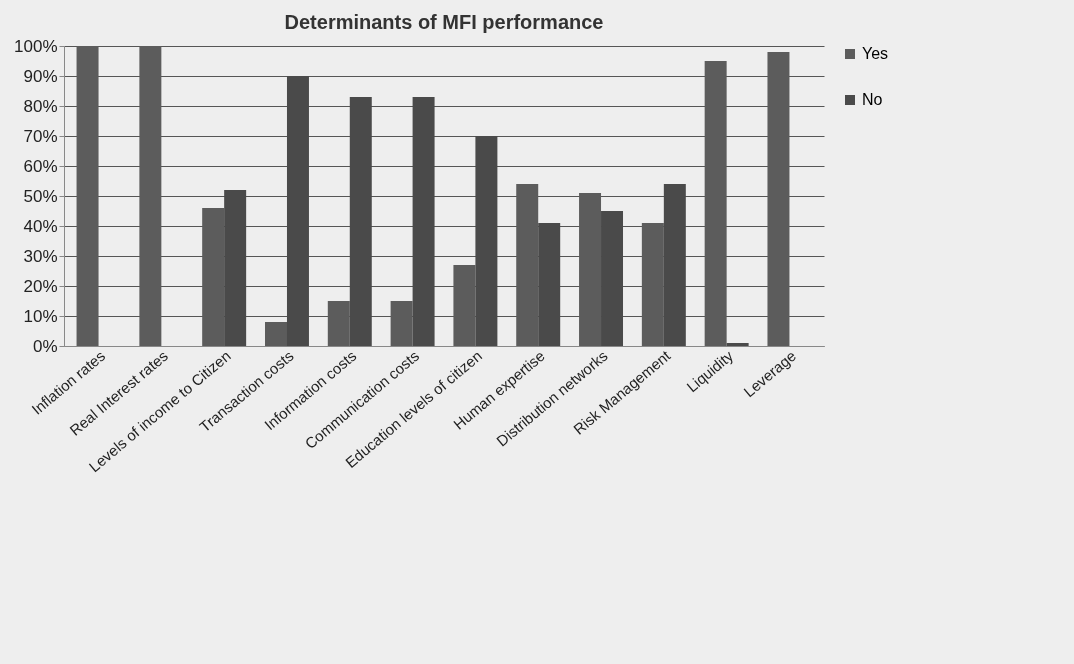  Describe the element at coordinates (444, 22) in the screenshot. I see `chart-title: Determinants of MFI performance` at that location.